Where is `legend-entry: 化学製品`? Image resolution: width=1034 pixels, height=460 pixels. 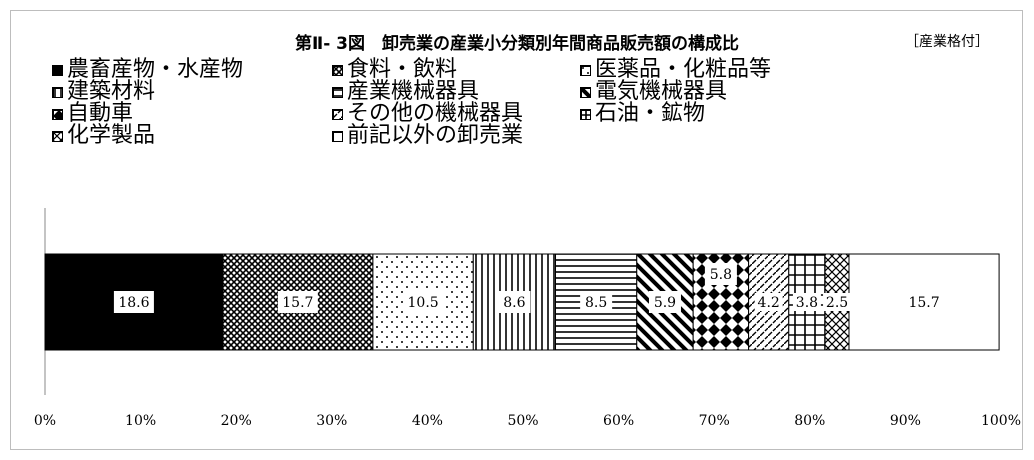
legend-entry: 化学製品 is located at coordinates (103, 136).